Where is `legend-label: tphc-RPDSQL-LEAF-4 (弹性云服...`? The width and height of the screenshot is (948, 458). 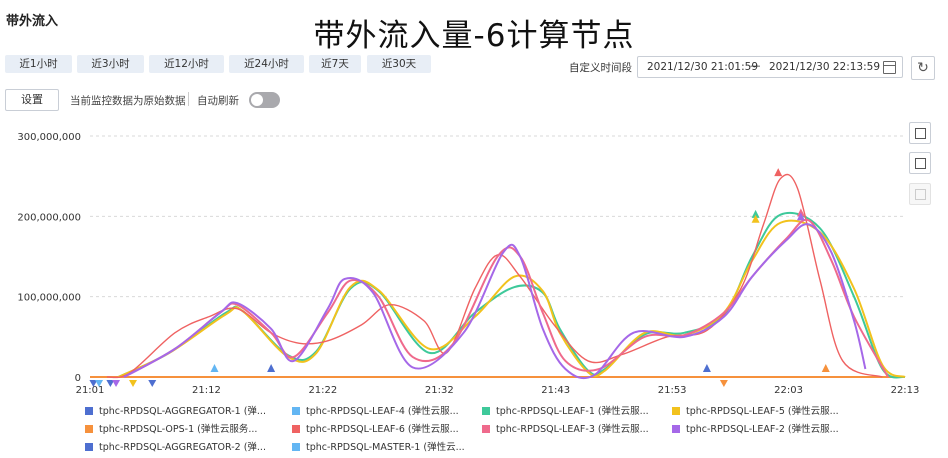
legend-label: tphc-RPDSQL-LEAF-4 (弹性云服... is located at coordinates (382, 411).